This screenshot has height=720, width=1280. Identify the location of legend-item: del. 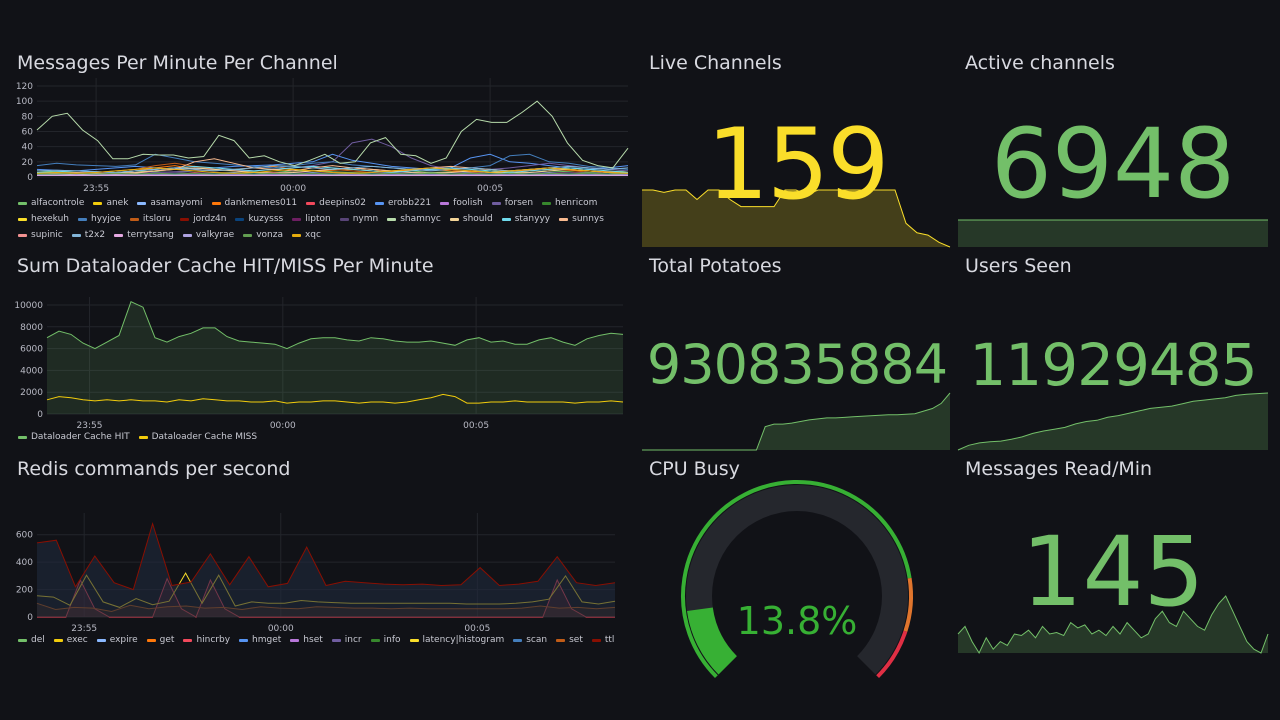
(31, 640).